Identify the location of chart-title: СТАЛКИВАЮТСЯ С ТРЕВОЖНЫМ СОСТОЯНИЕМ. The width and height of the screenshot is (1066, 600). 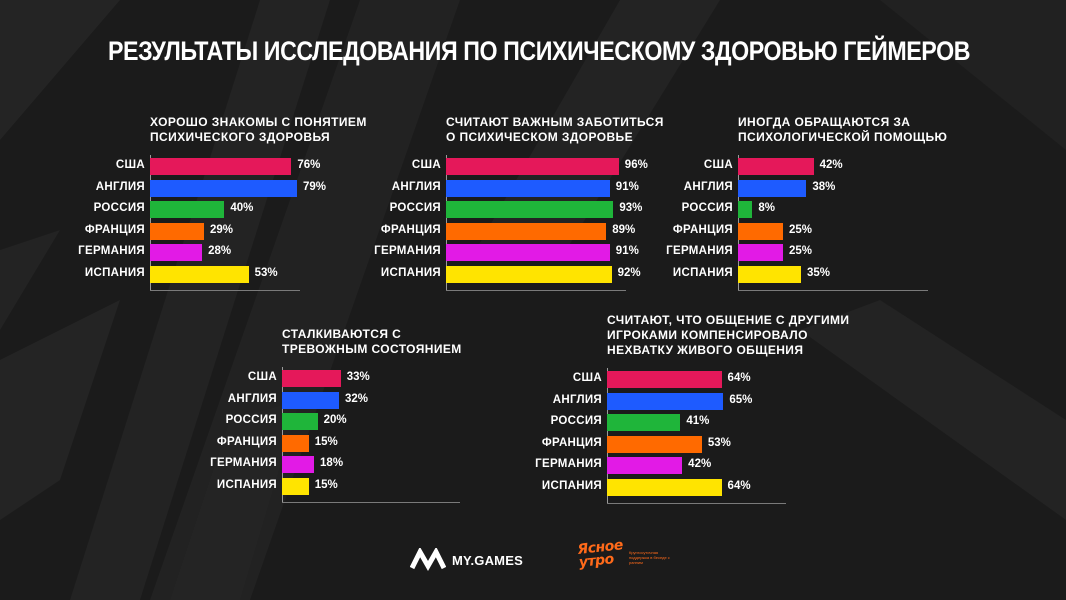
(372, 341).